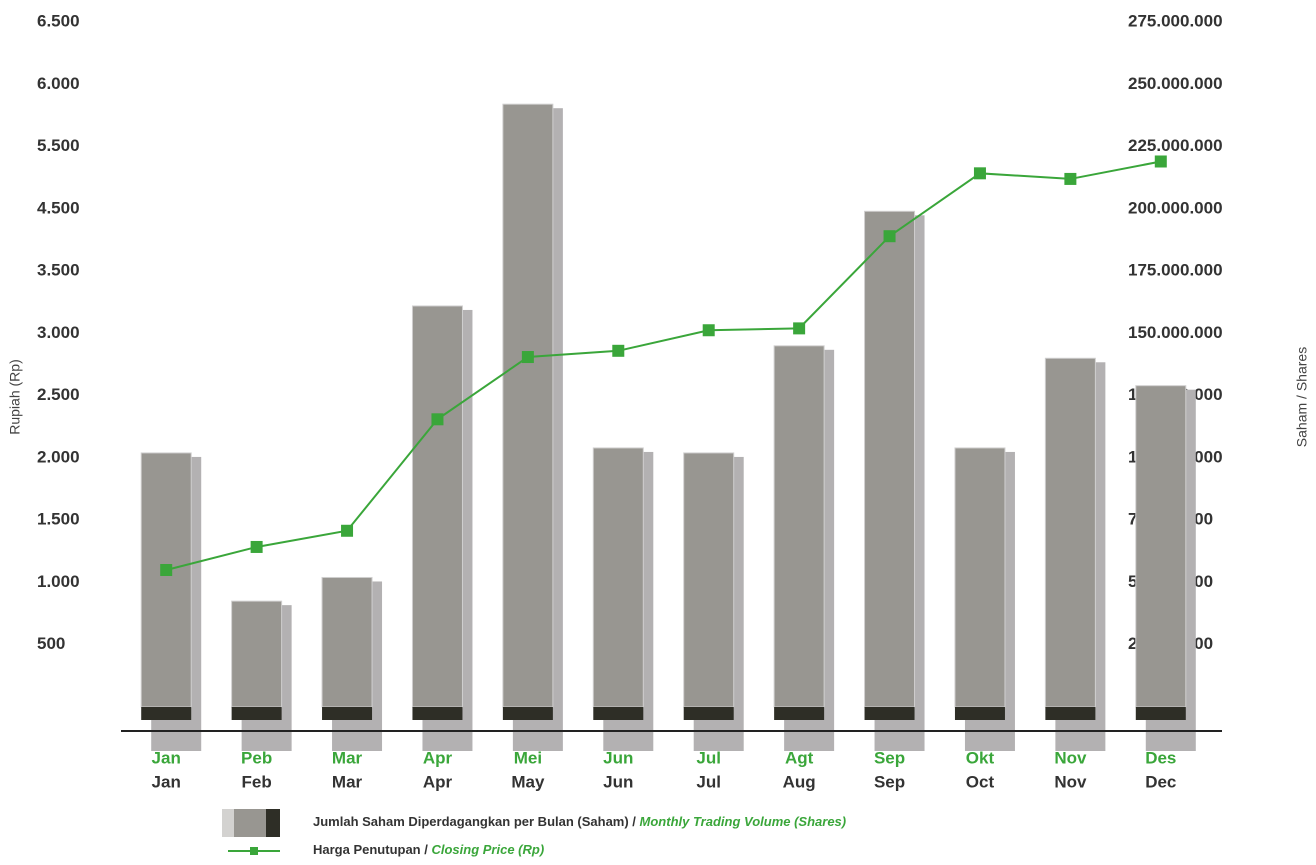 This screenshot has height=865, width=1316. I want to click on y-tick-label: 3.000, so click(58, 332).